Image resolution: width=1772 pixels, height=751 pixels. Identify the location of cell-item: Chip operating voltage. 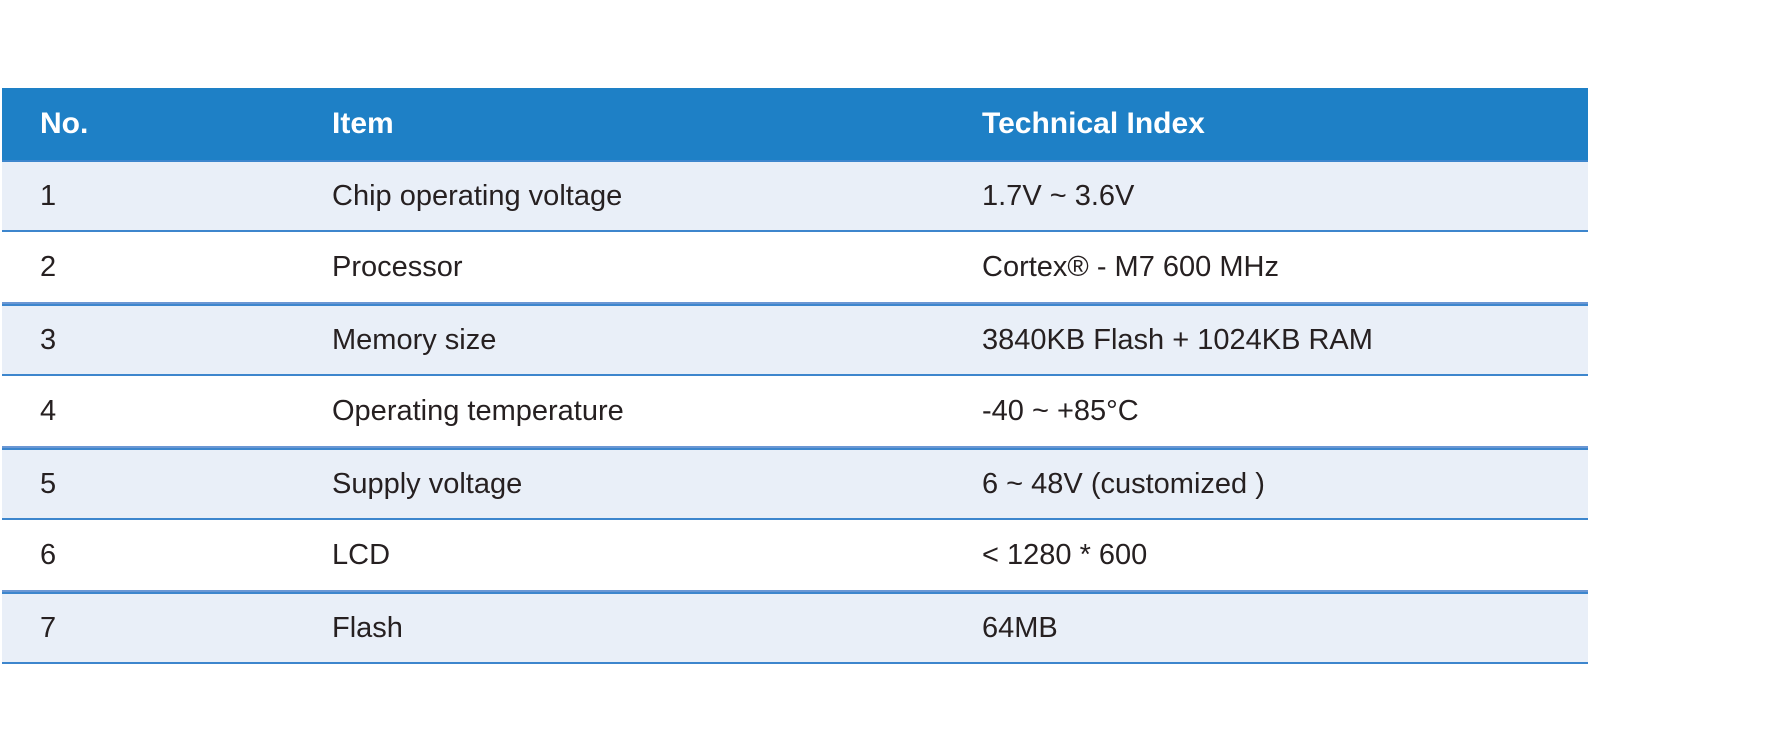
(477, 195).